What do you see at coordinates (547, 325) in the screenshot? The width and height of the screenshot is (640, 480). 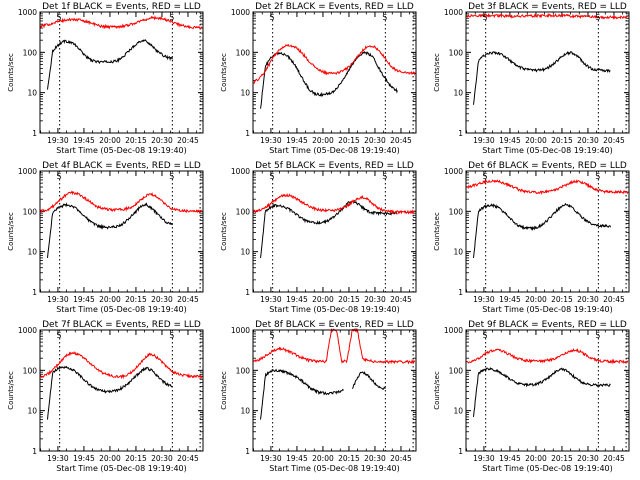 I see `plot-title: Det 9f BLACK = Events, RED = LLD` at bounding box center [547, 325].